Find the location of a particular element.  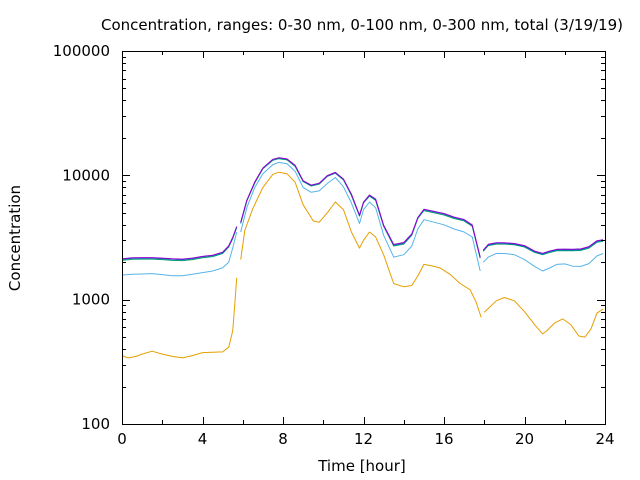

x-tick-label: 8 is located at coordinates (283, 439).